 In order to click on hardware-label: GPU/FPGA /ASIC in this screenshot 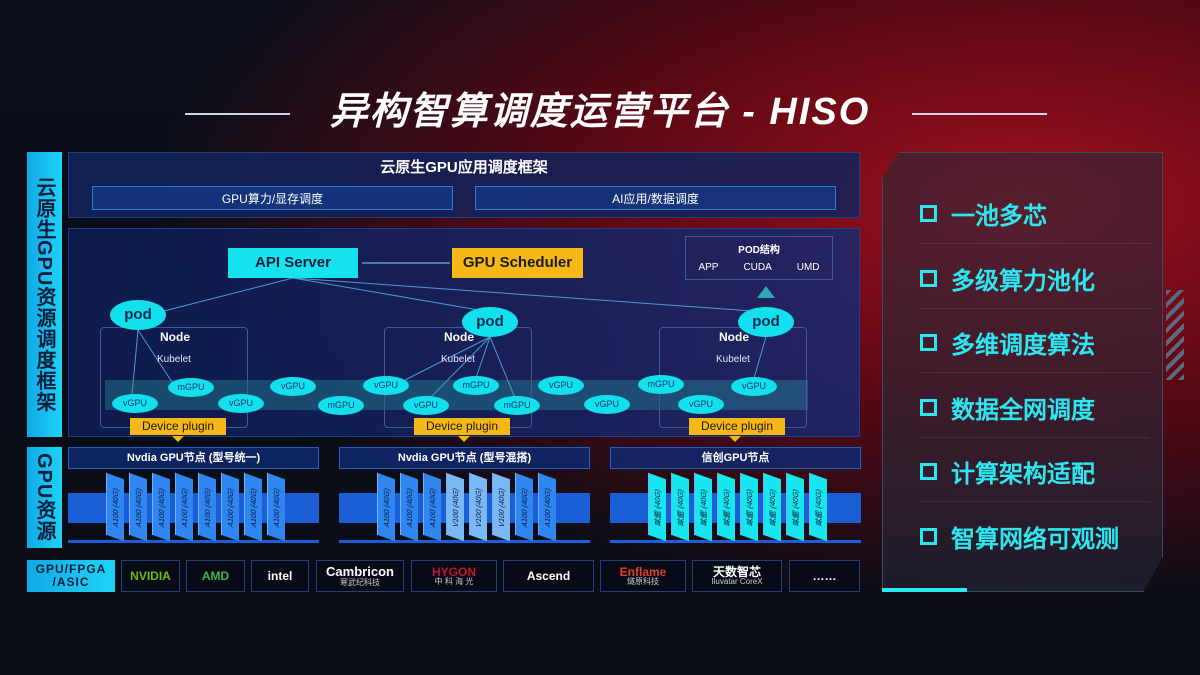, I will do `click(71, 576)`.